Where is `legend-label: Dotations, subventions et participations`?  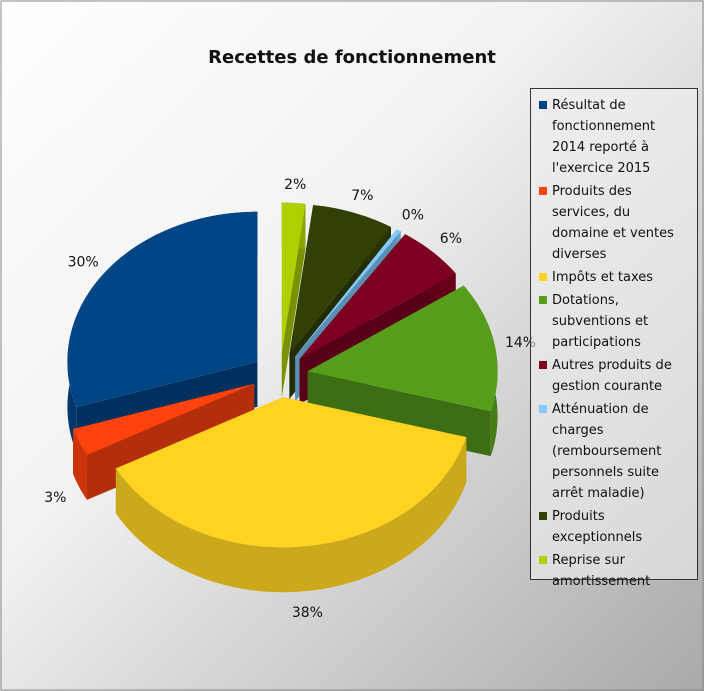
legend-label: Dotations, subventions et participations is located at coordinates (600, 321).